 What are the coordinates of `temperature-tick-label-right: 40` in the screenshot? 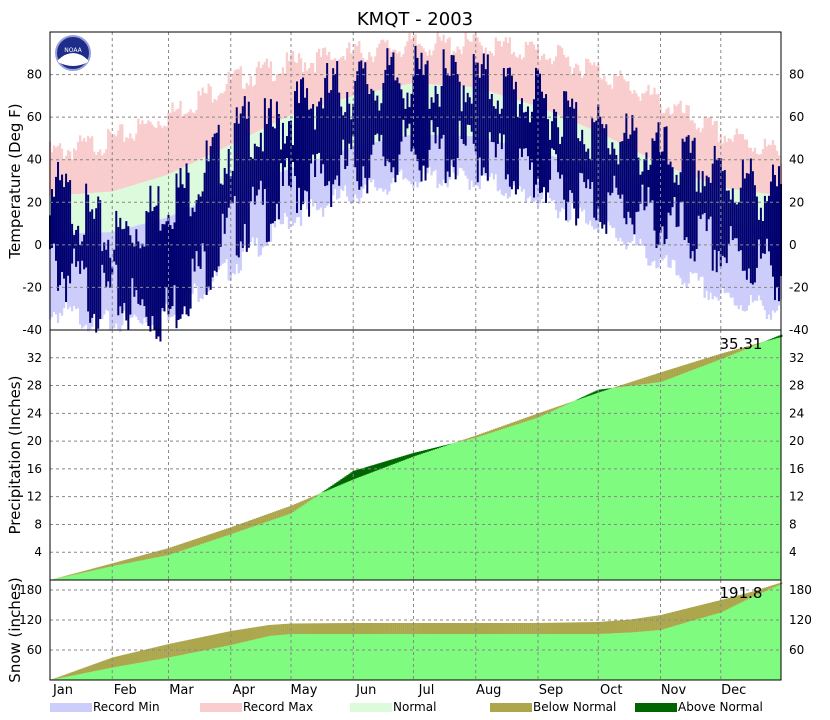 It's located at (796, 160).